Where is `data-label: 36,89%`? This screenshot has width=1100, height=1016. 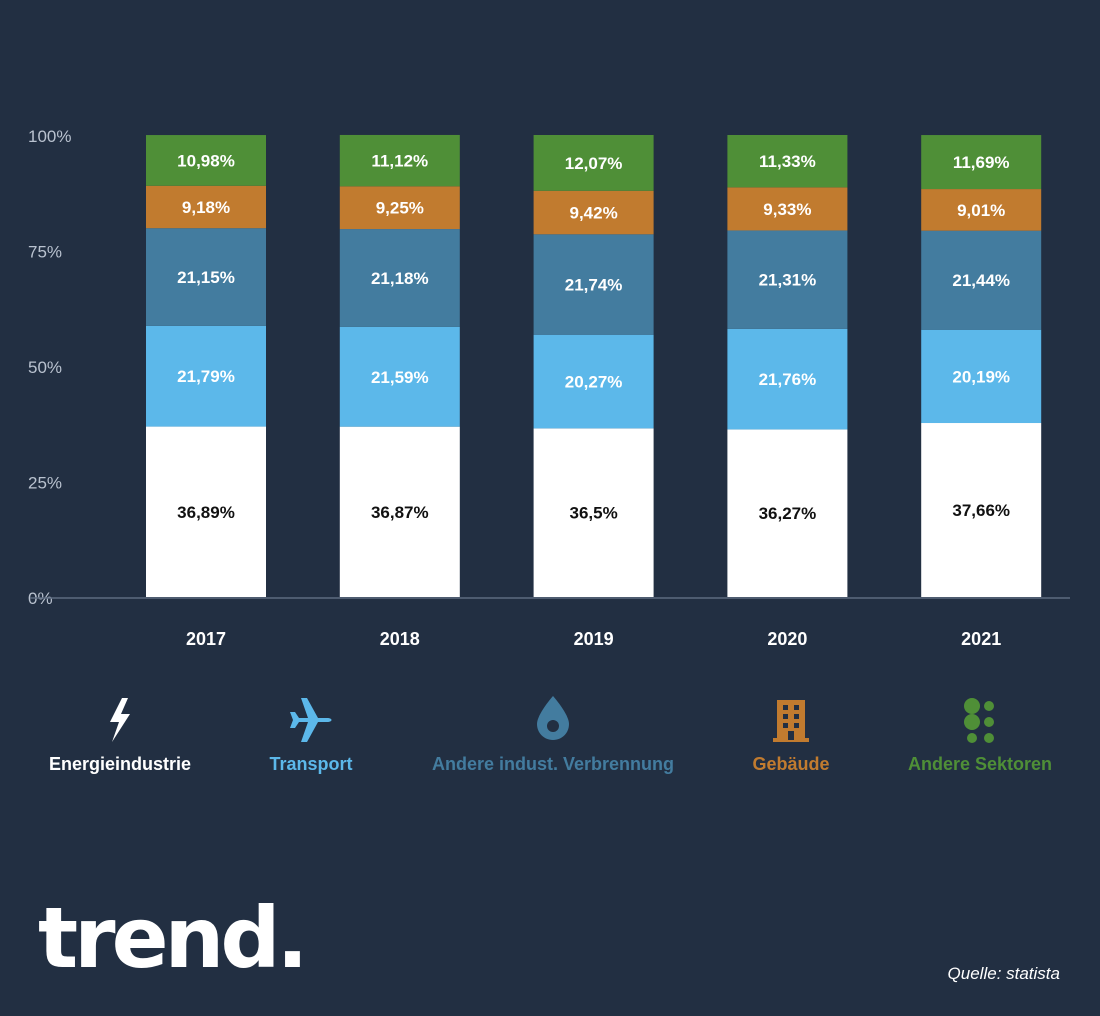 data-label: 36,89% is located at coordinates (206, 512).